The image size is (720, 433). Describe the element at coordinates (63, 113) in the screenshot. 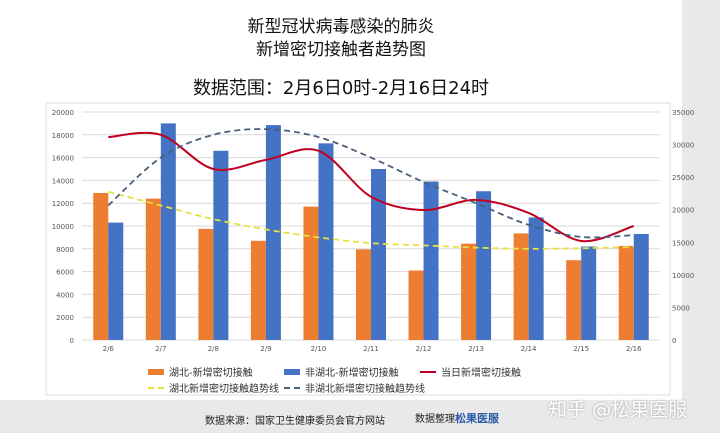

I see `left-tick-label: 20000` at that location.